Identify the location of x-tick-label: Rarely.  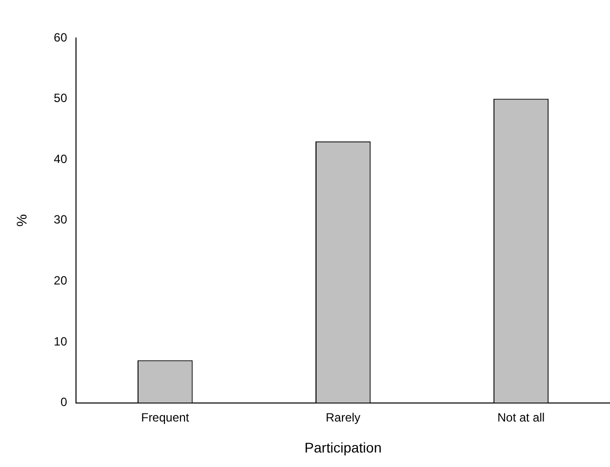
(343, 417).